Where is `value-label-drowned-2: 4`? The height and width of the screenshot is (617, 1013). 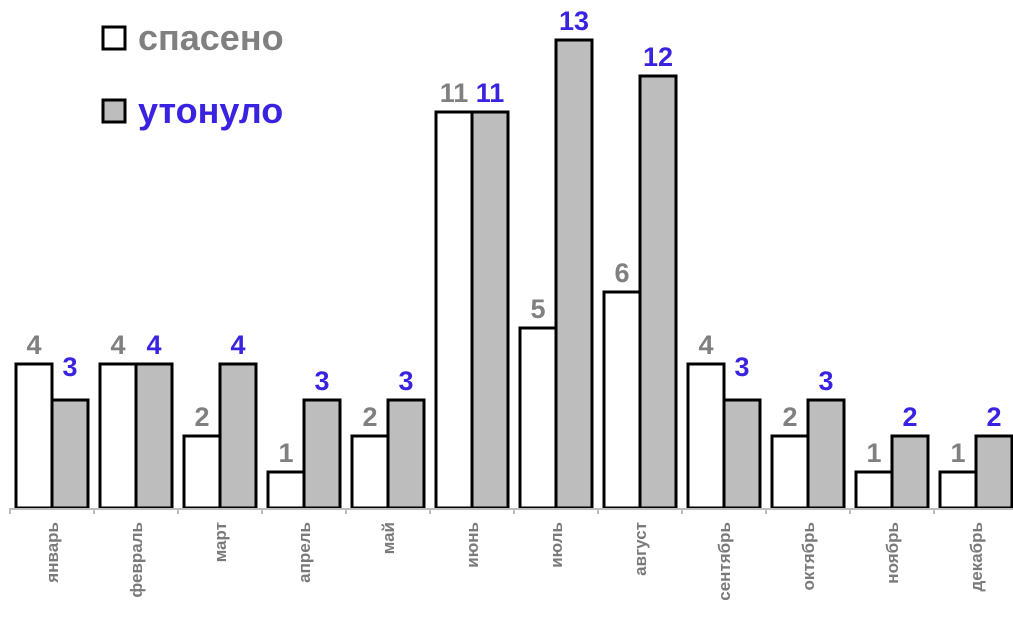 value-label-drowned-2: 4 is located at coordinates (237, 345).